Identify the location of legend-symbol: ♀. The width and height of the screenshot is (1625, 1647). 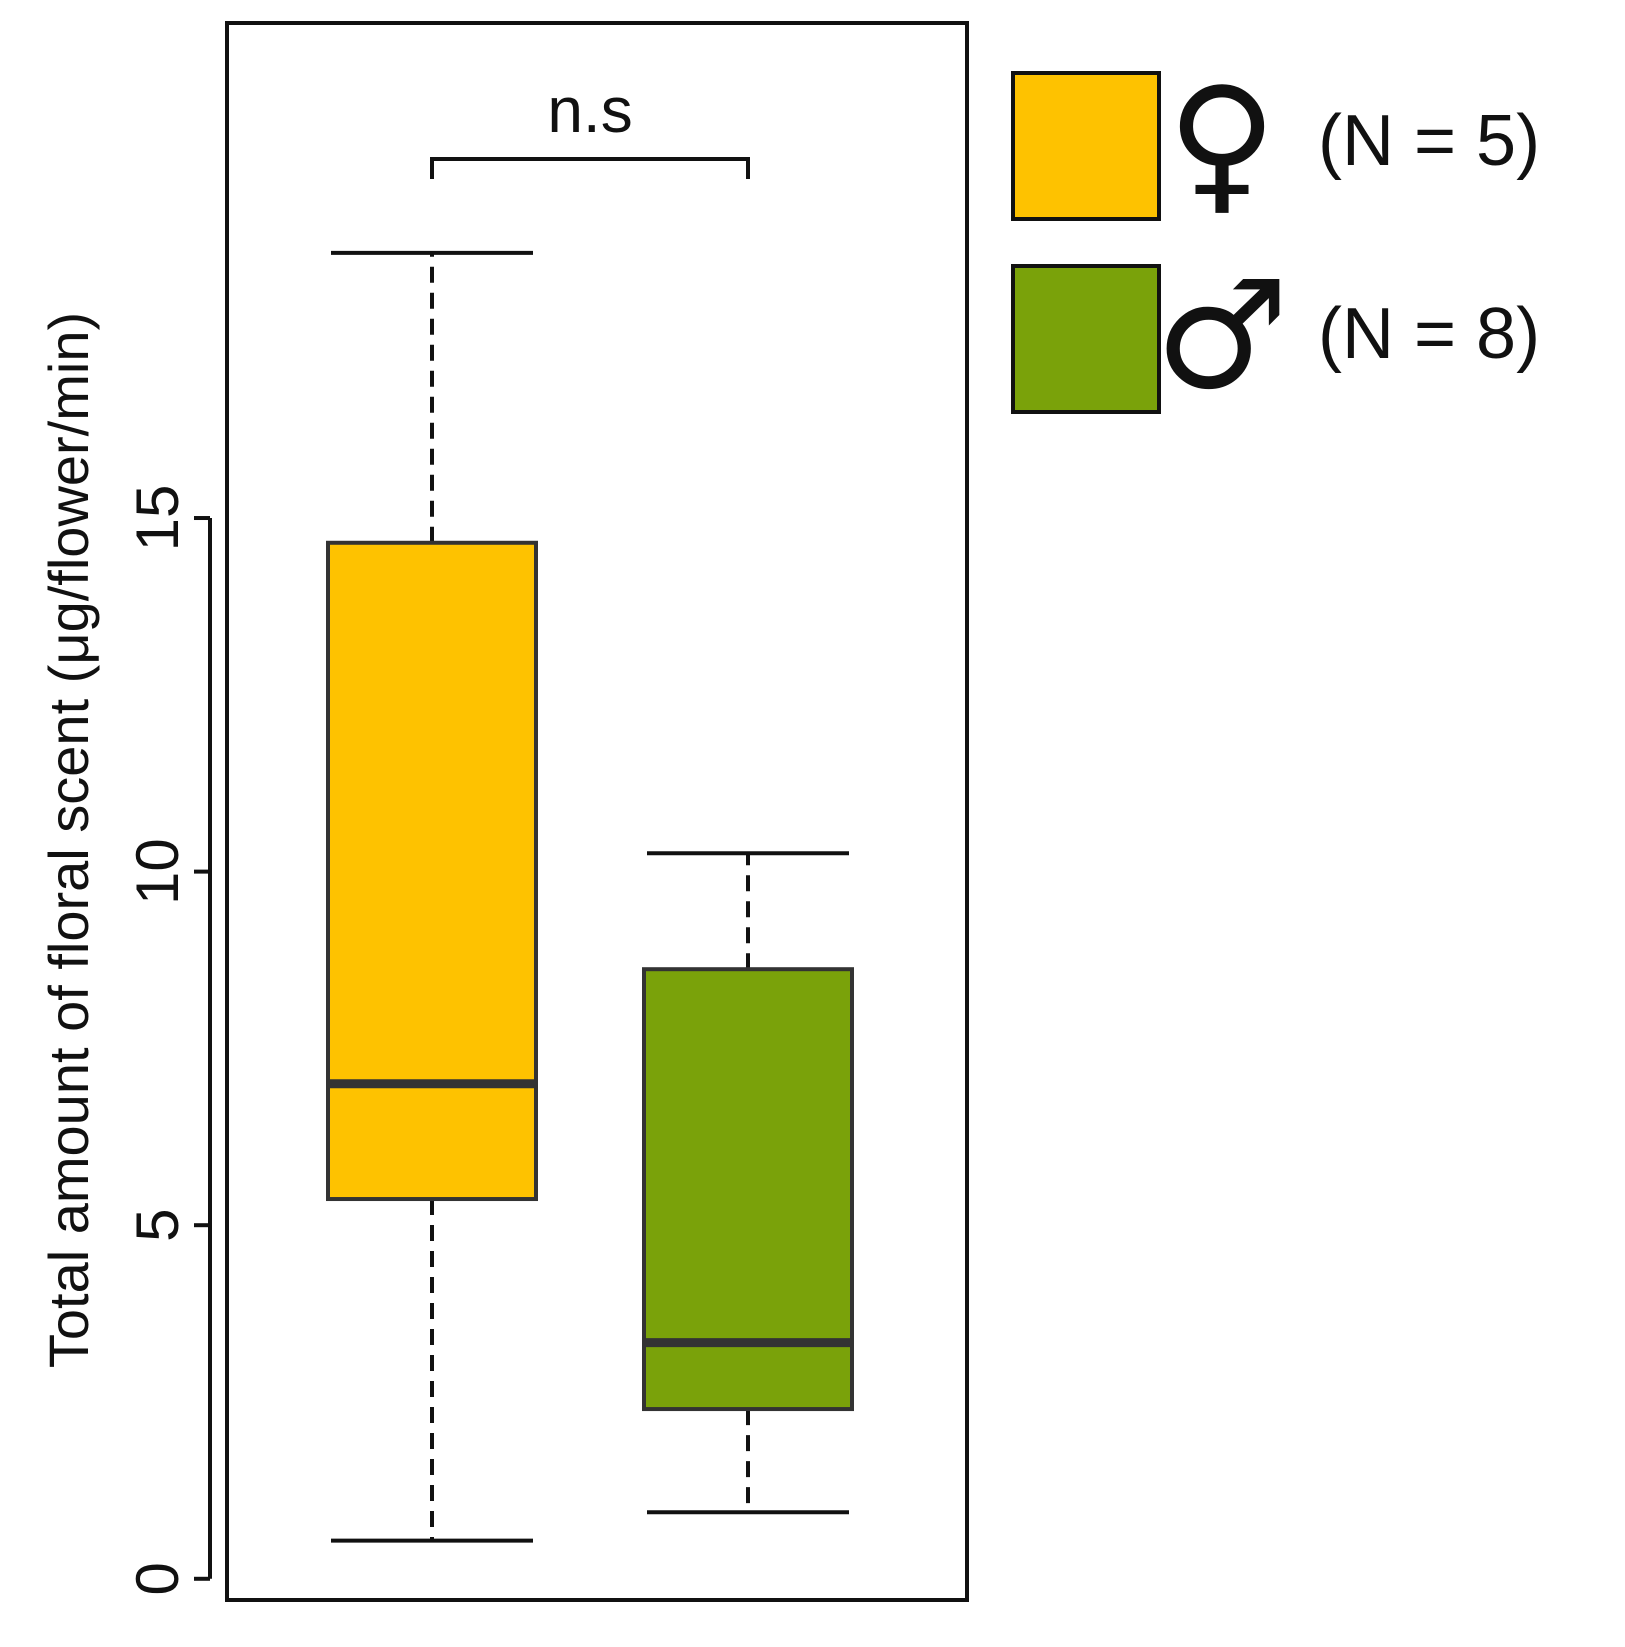
(1222, 143).